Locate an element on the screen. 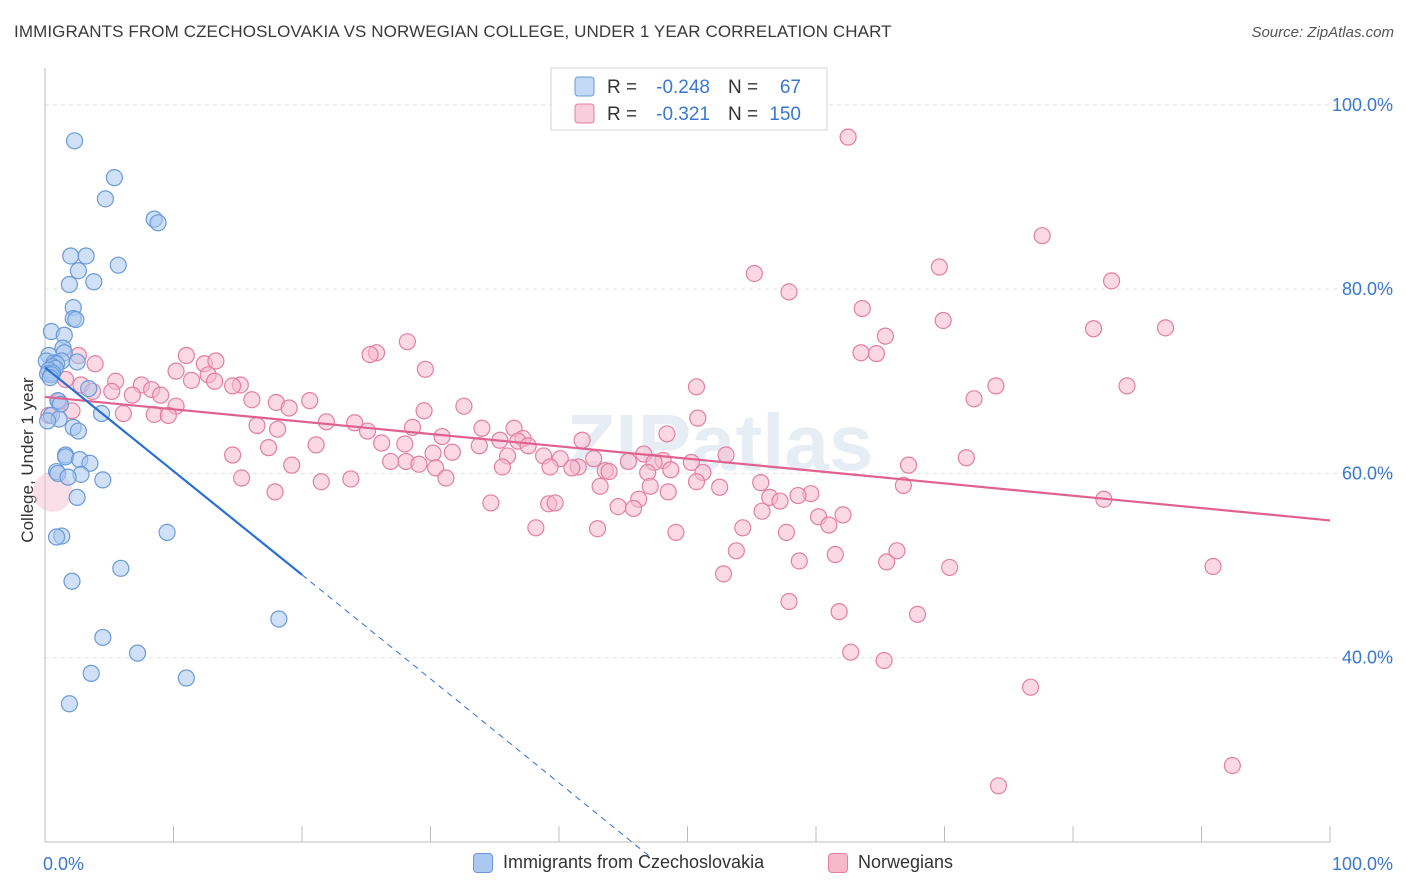  x-tick-label: 100.0% is located at coordinates (1362, 864).